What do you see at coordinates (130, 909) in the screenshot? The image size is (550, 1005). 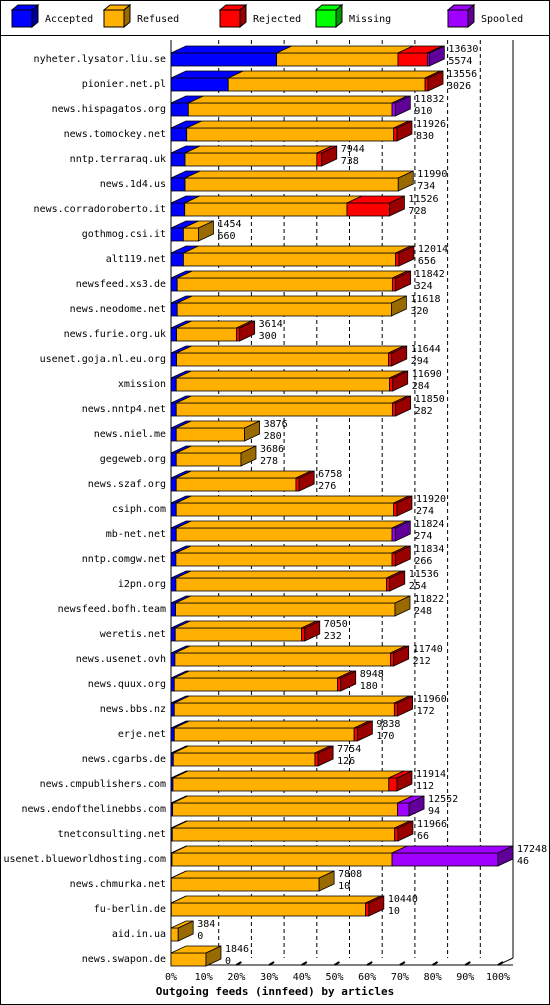 I see `y-tick-label: fu-berlin.de` at bounding box center [130, 909].